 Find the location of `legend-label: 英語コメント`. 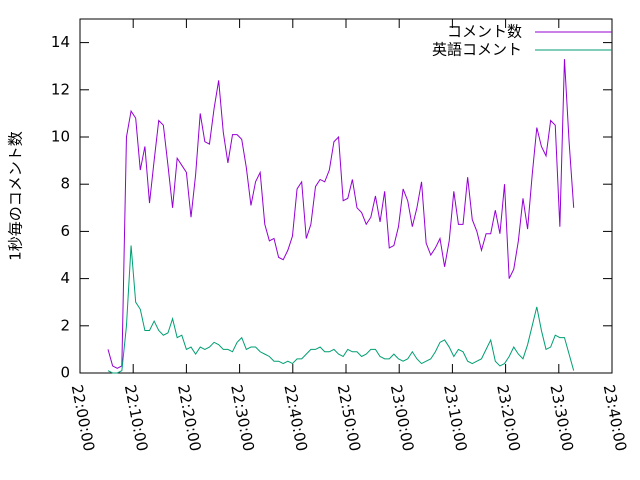

legend-label: 英語コメント is located at coordinates (477, 50).